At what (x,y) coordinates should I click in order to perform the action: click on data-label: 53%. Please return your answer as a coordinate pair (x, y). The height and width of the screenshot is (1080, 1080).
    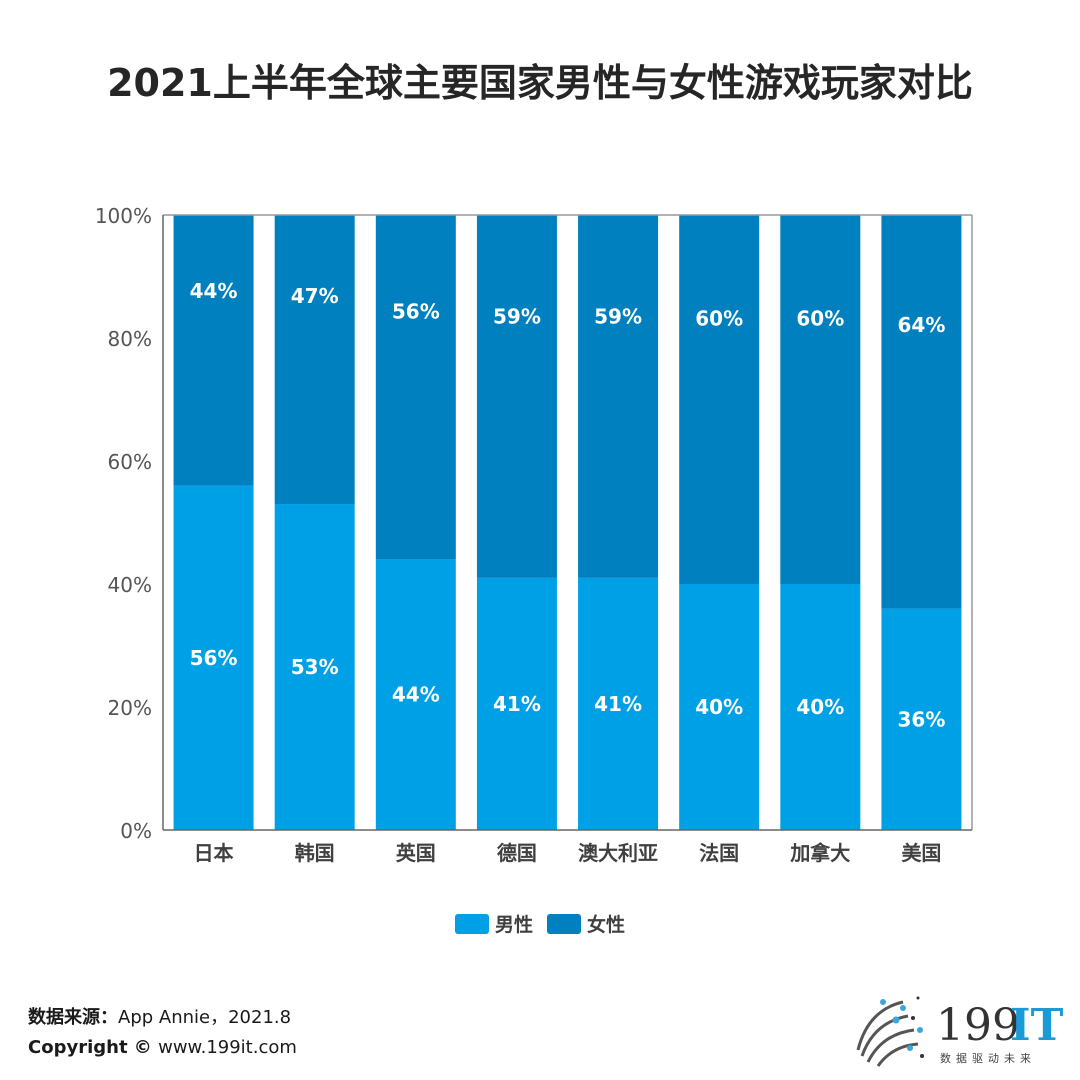
    Looking at the image, I should click on (315, 667).